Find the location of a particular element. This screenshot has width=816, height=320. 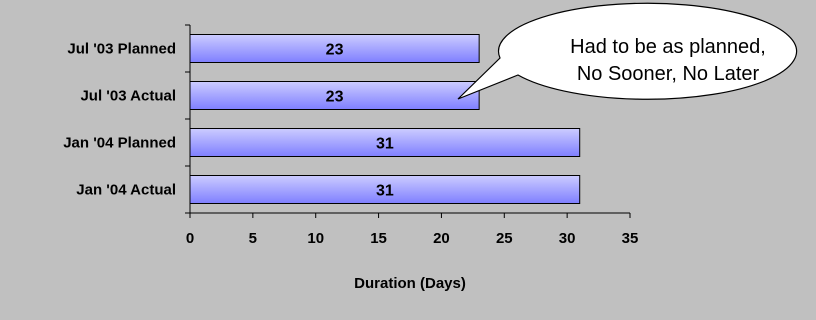

x-tick-label: 35 is located at coordinates (630, 238).